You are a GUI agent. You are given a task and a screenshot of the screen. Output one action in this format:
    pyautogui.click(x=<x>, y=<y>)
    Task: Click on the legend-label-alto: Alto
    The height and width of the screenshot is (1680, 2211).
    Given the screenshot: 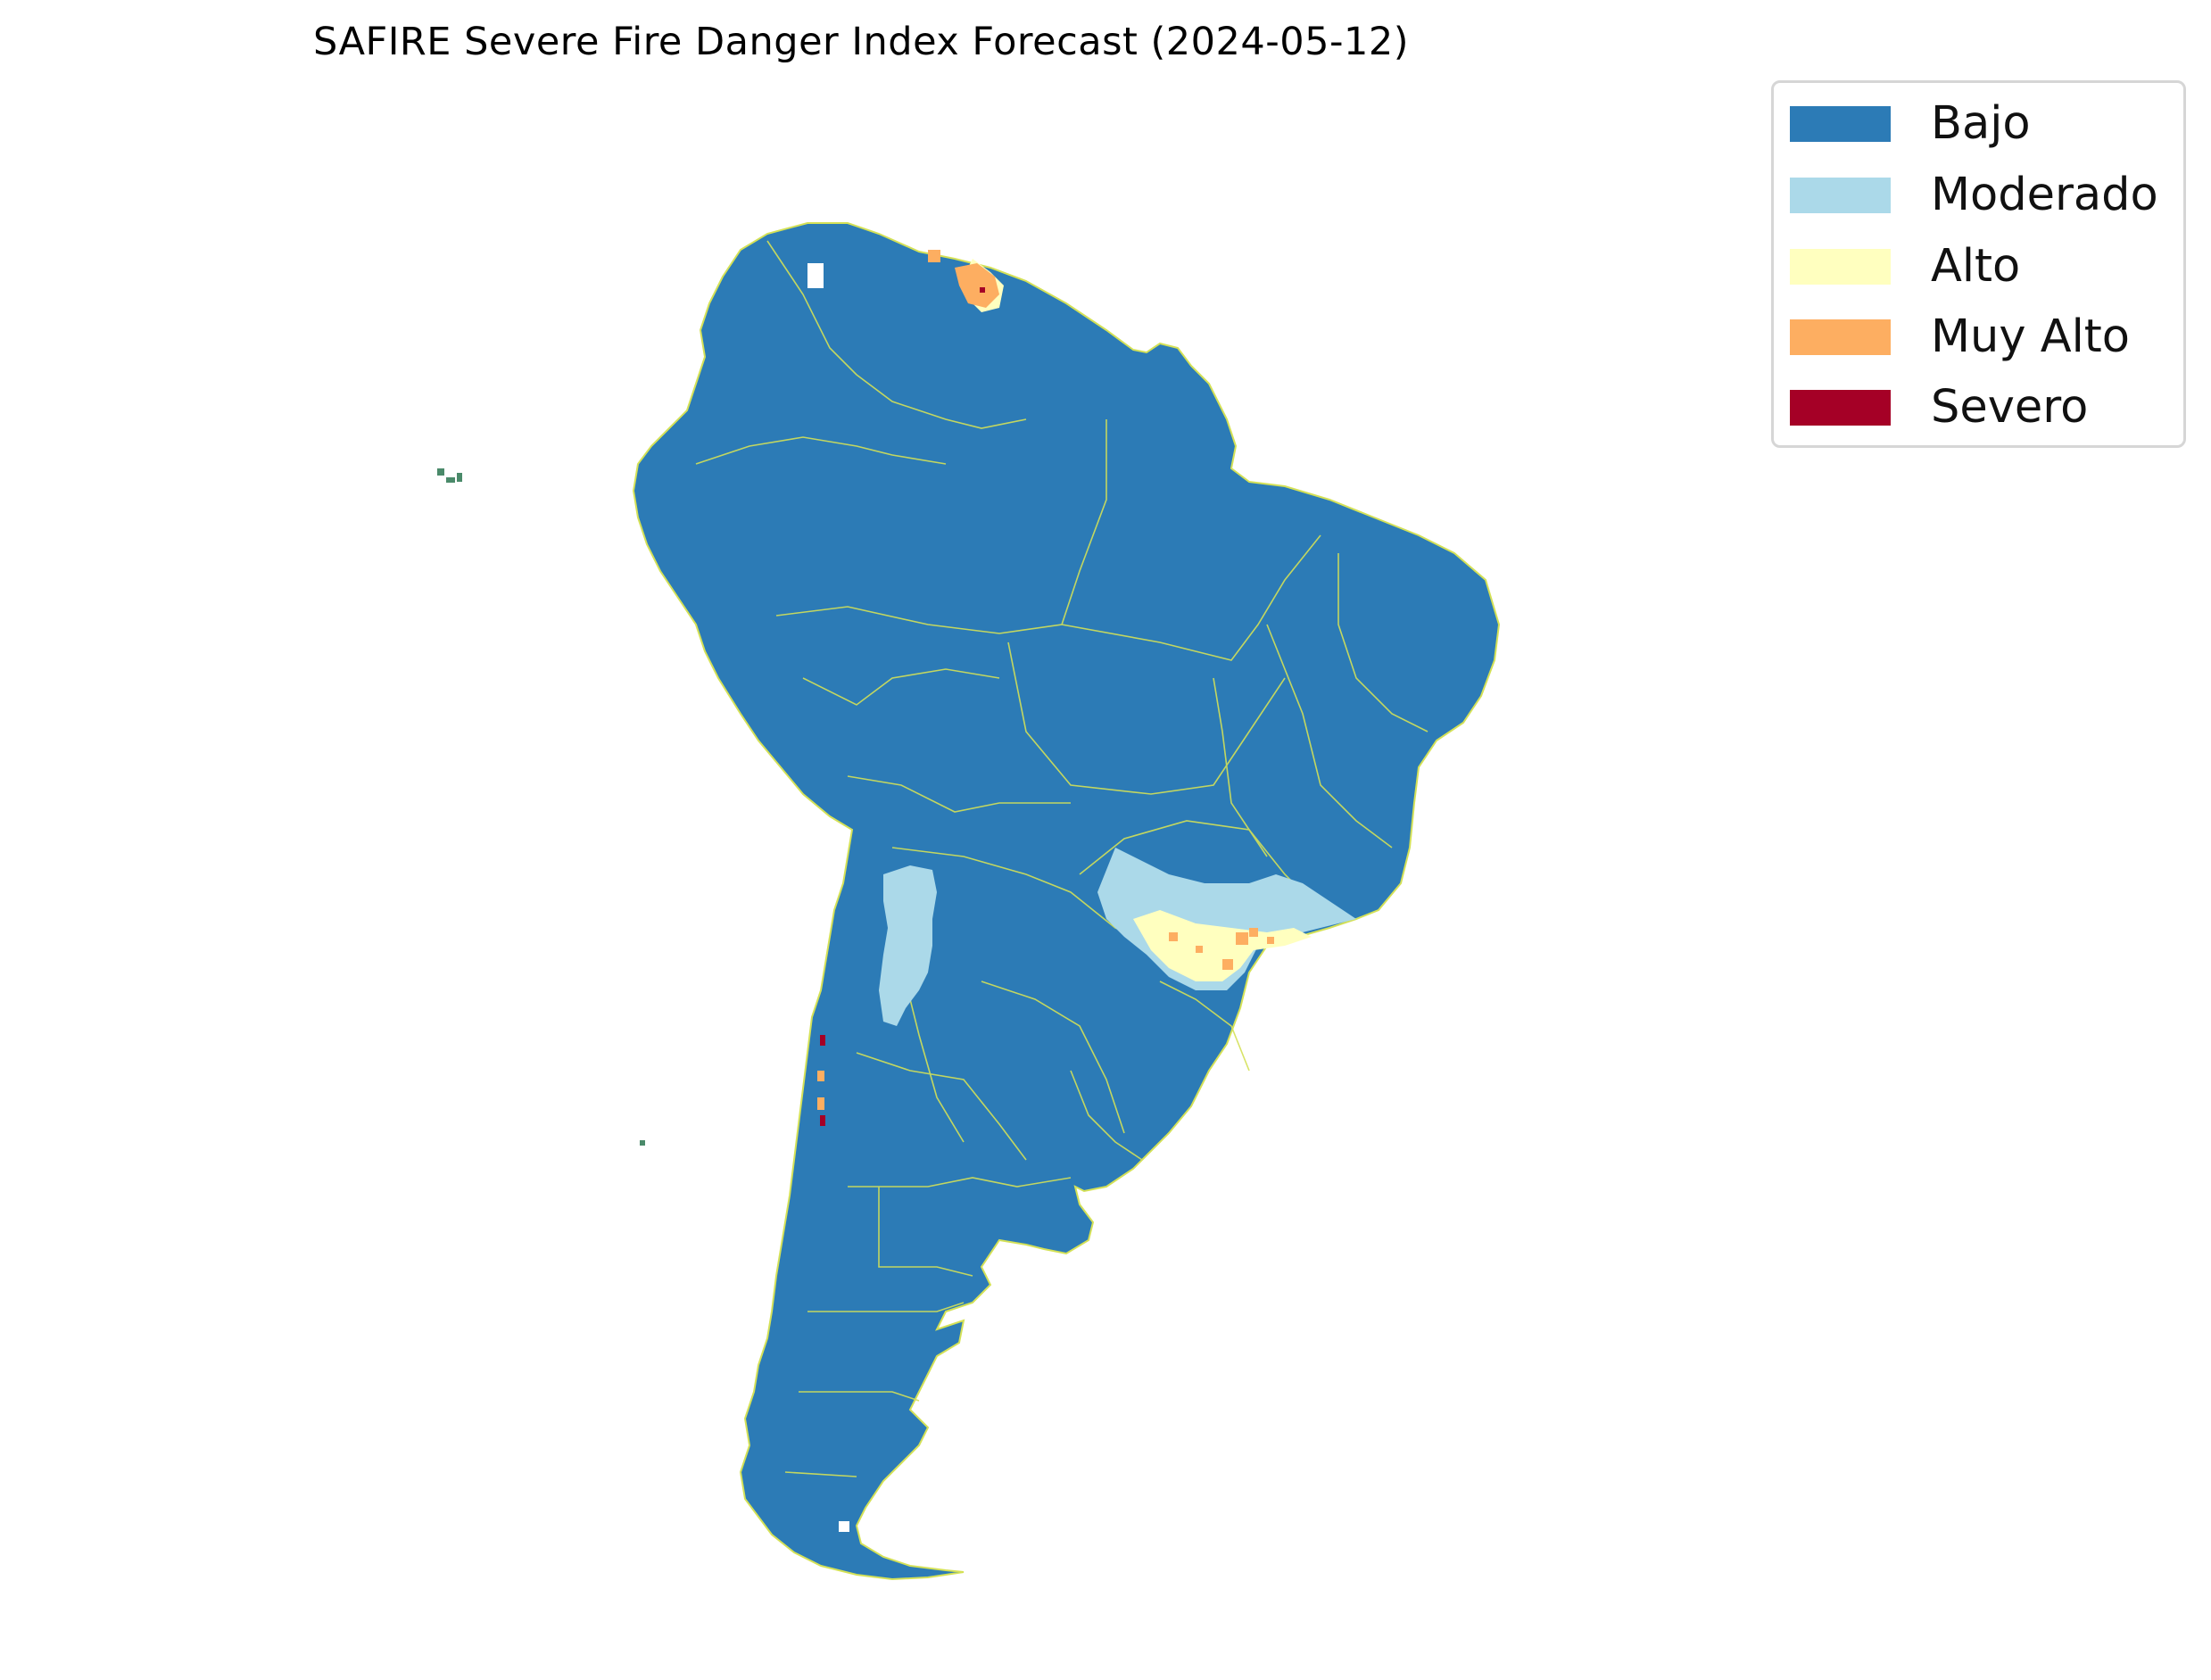 What is the action you would take?
    pyautogui.click(x=1976, y=266)
    